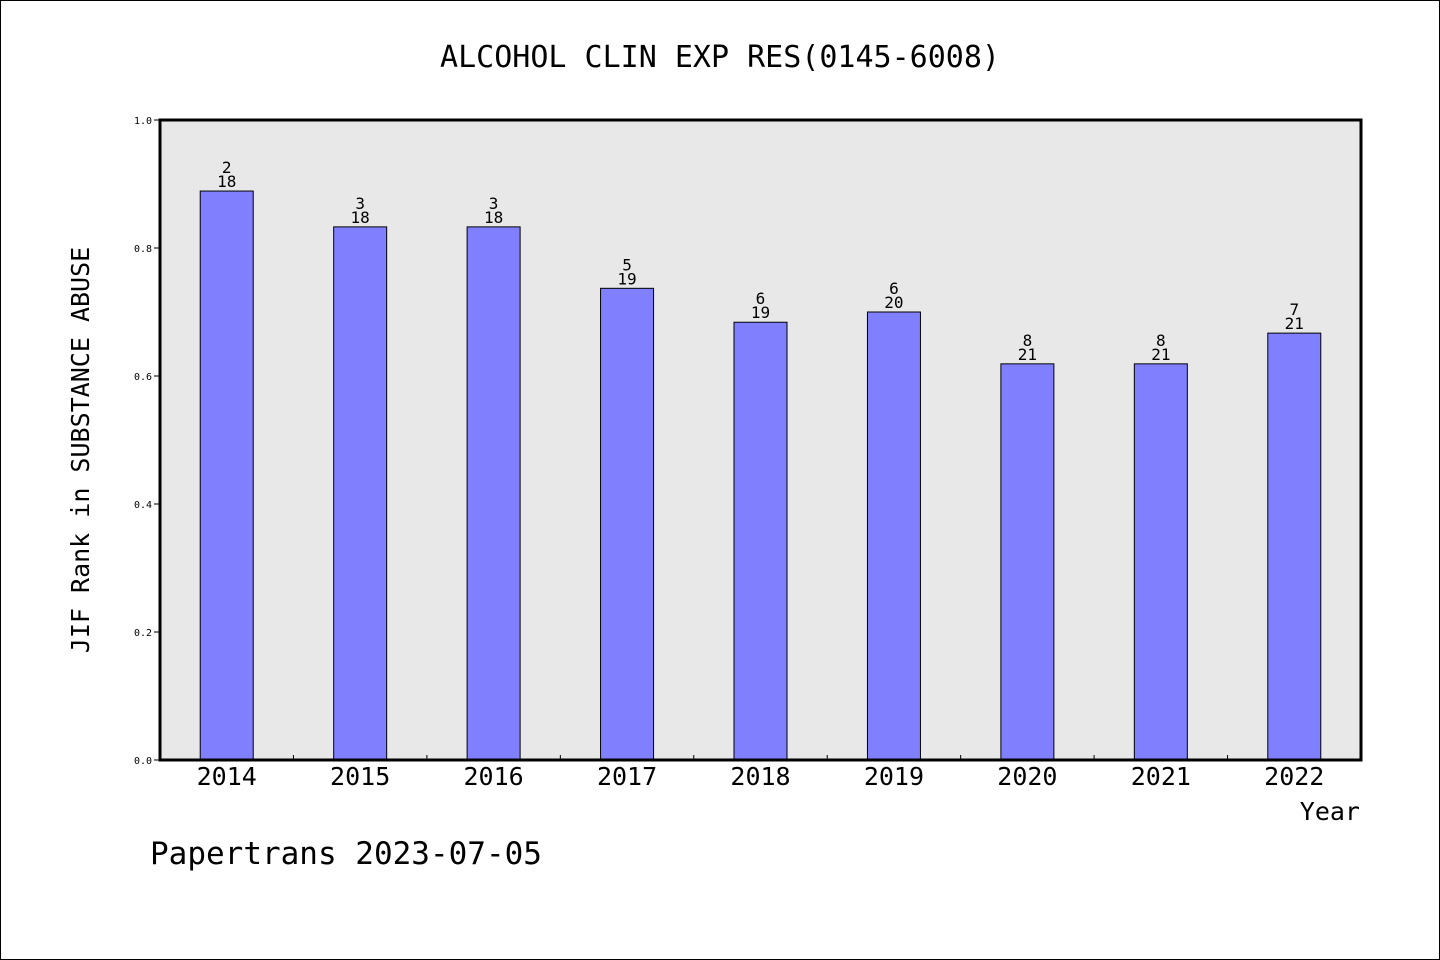 Image resolution: width=1440 pixels, height=960 pixels. I want to click on y-axis-label: JIF Rank in SUBSTANCE ABUSE, so click(80, 450).